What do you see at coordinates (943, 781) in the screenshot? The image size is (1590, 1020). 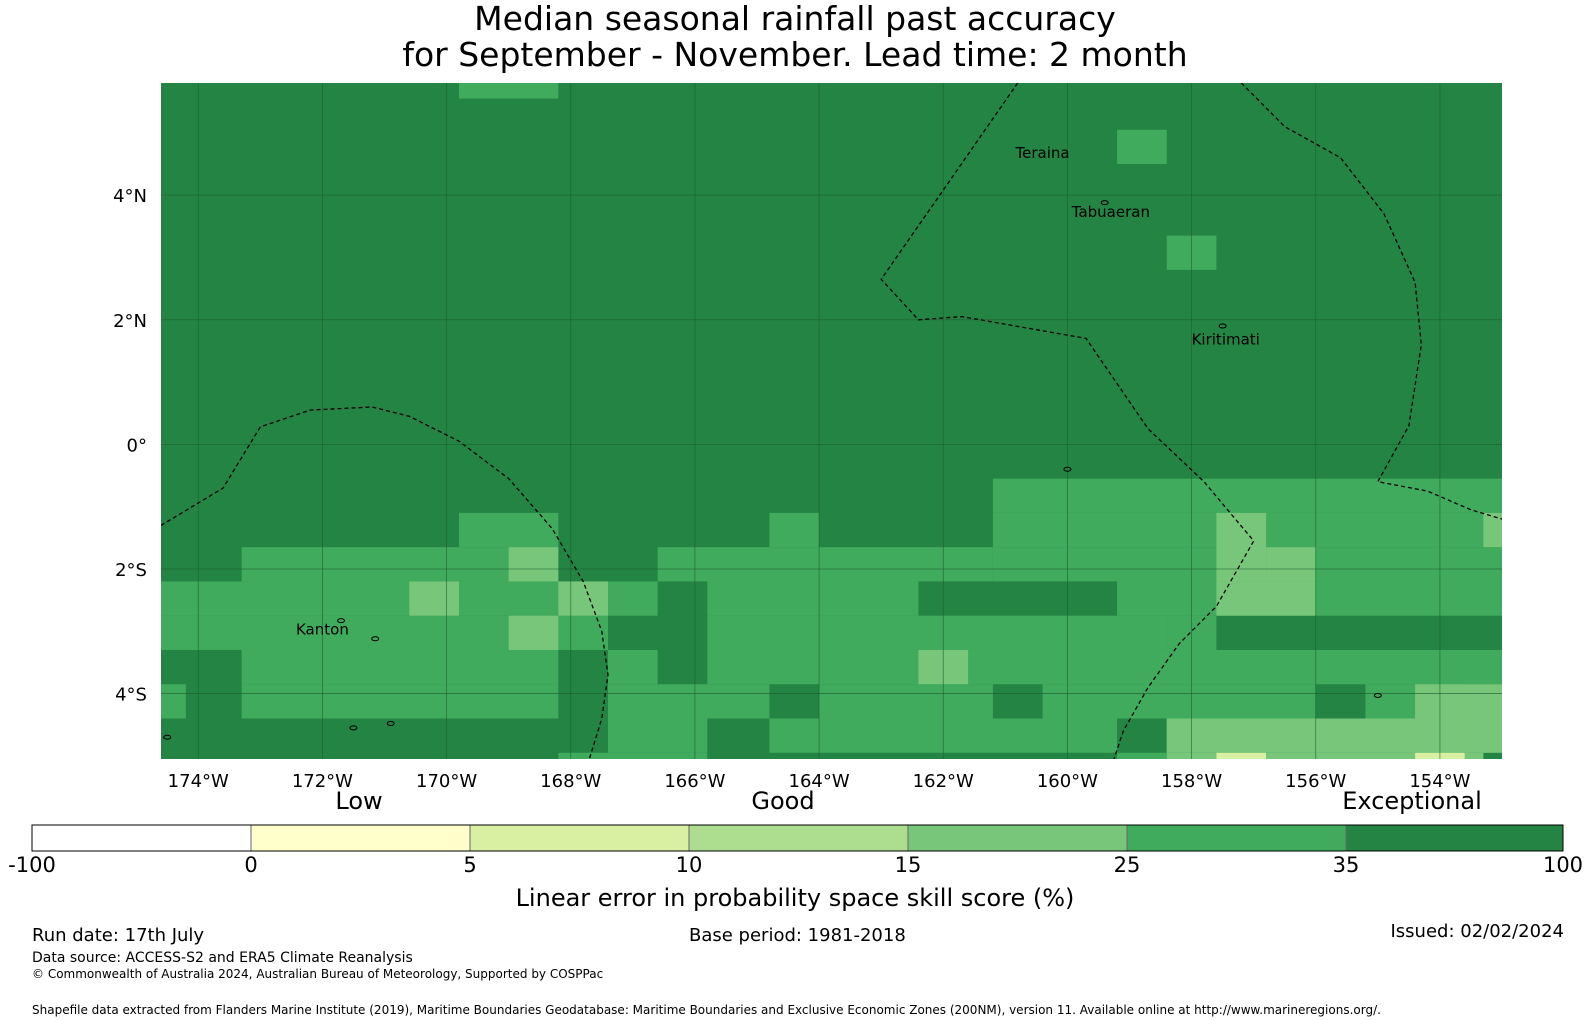 I see `longitude-tick-label: 162°W` at bounding box center [943, 781].